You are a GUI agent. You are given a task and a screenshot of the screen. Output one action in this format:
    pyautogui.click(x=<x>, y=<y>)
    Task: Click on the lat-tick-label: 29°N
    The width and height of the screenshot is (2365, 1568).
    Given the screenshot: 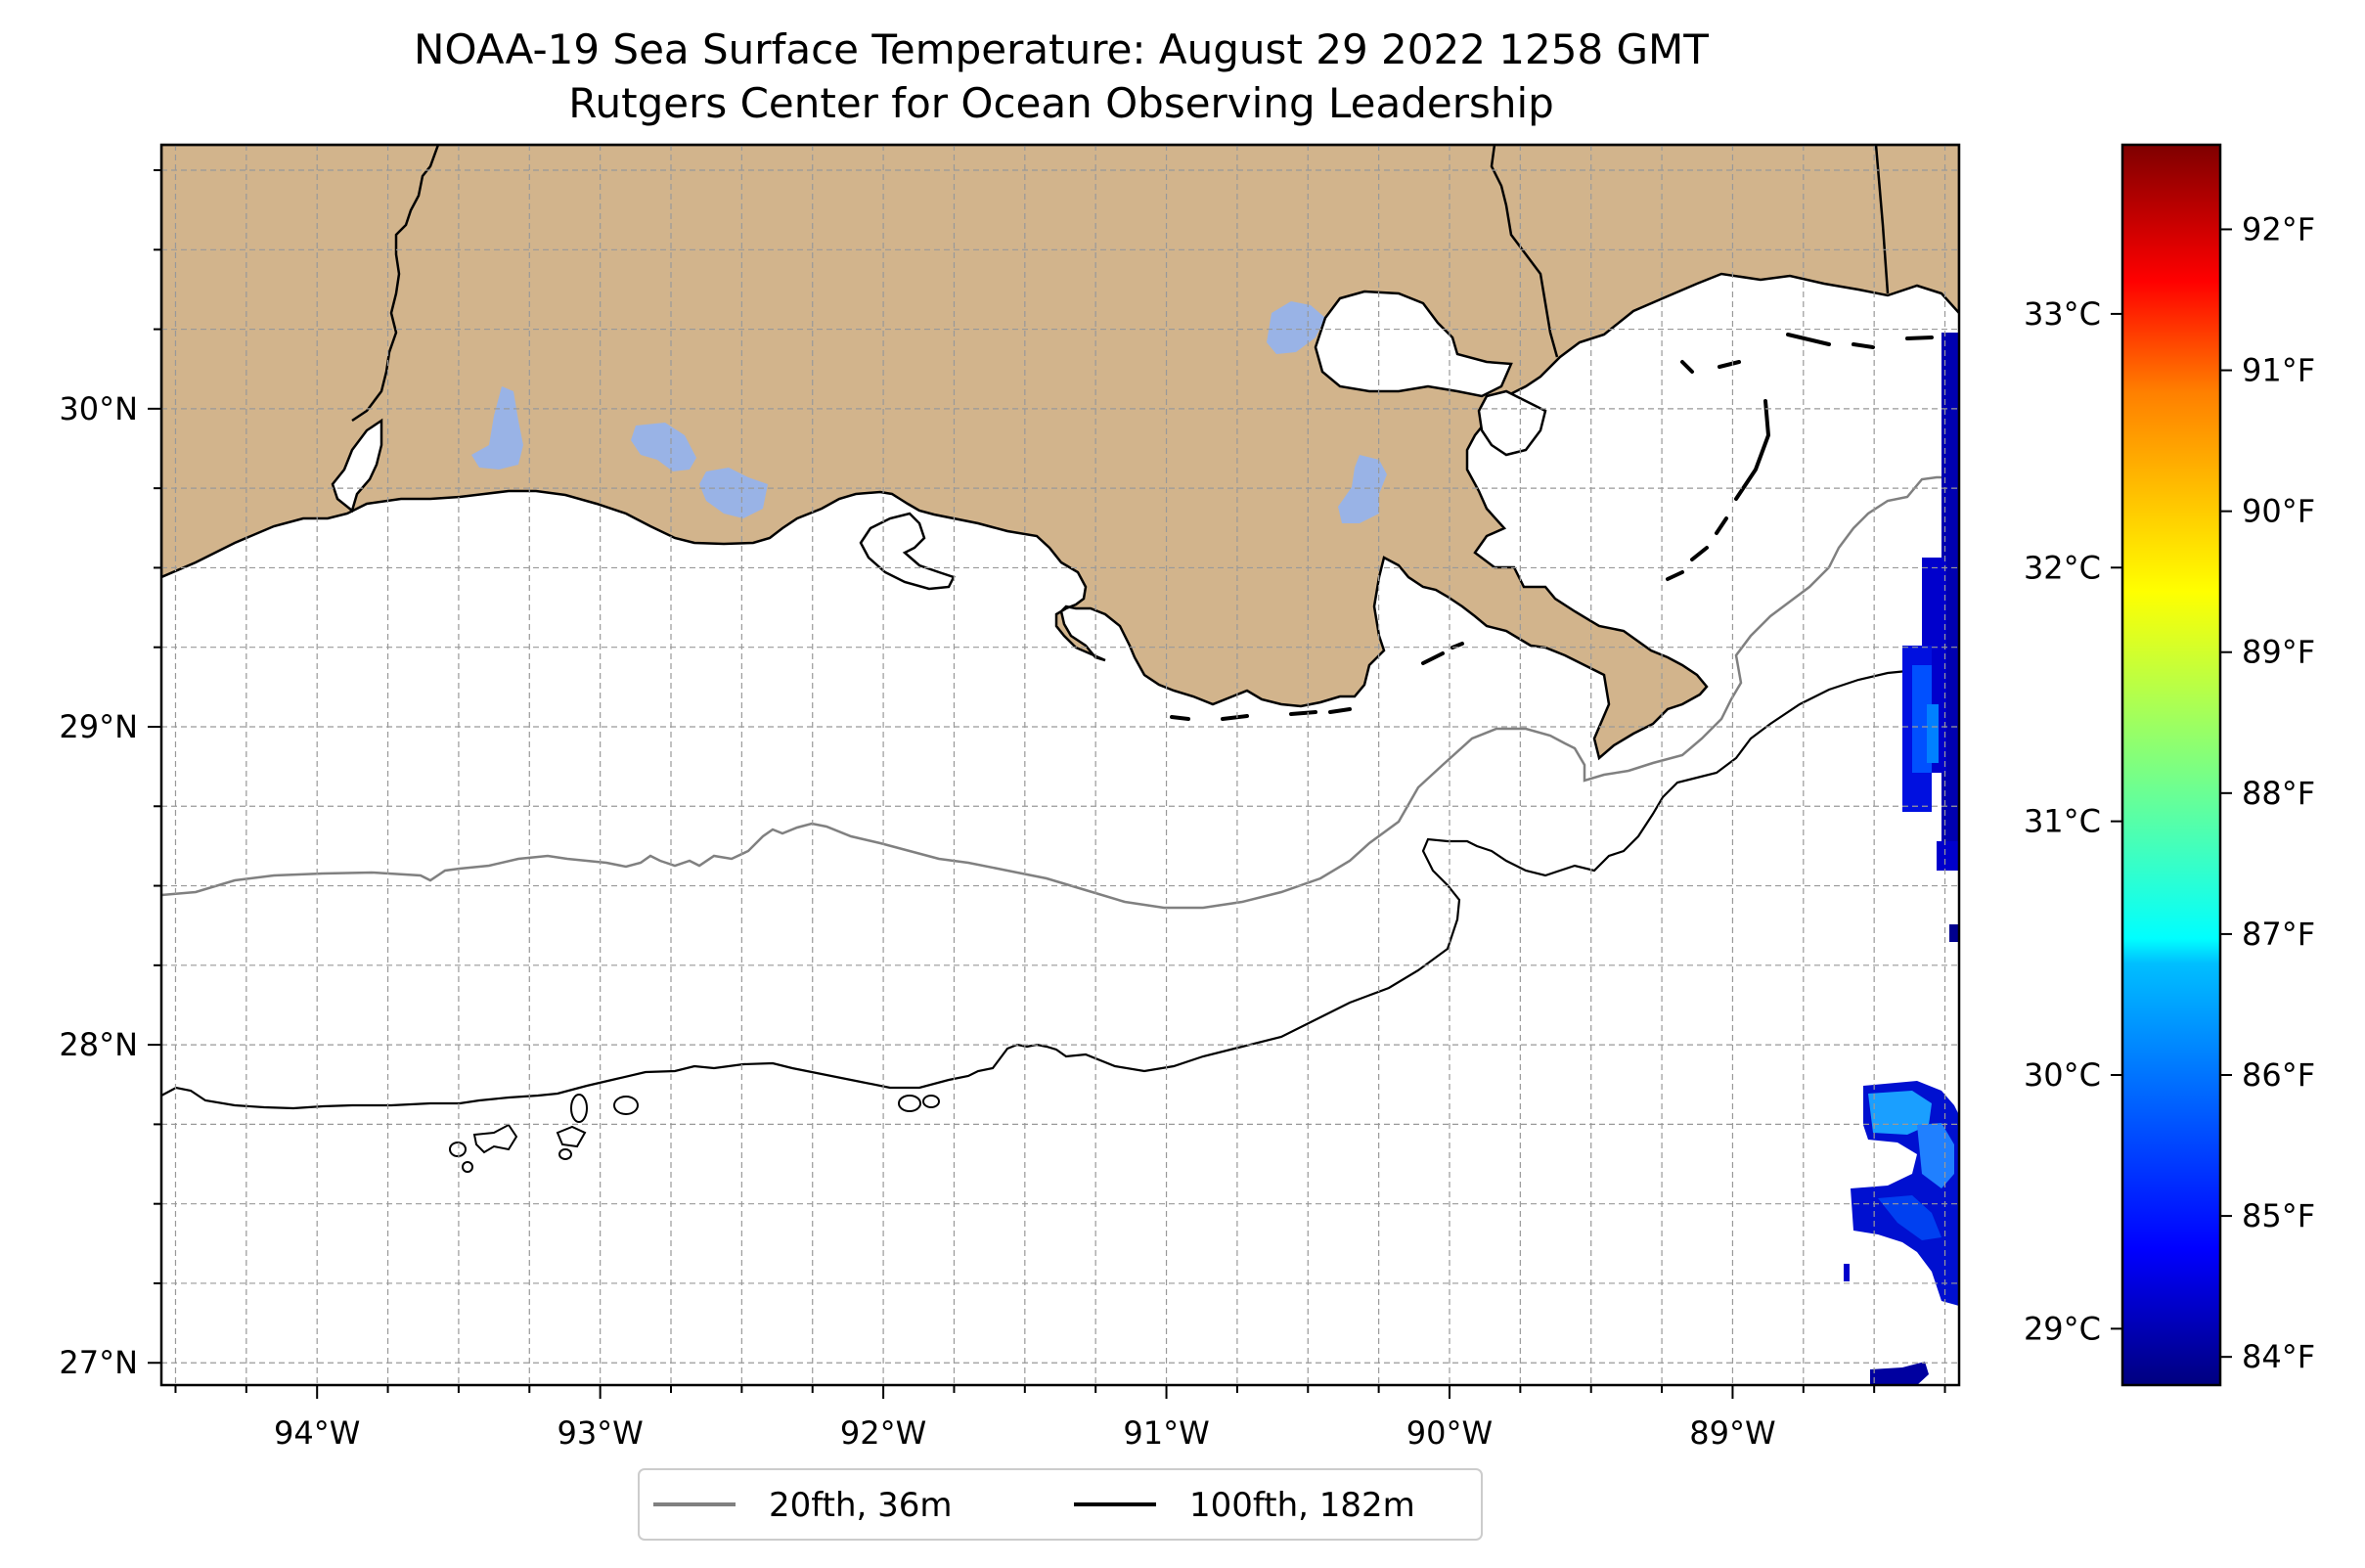 What is the action you would take?
    pyautogui.click(x=98, y=726)
    